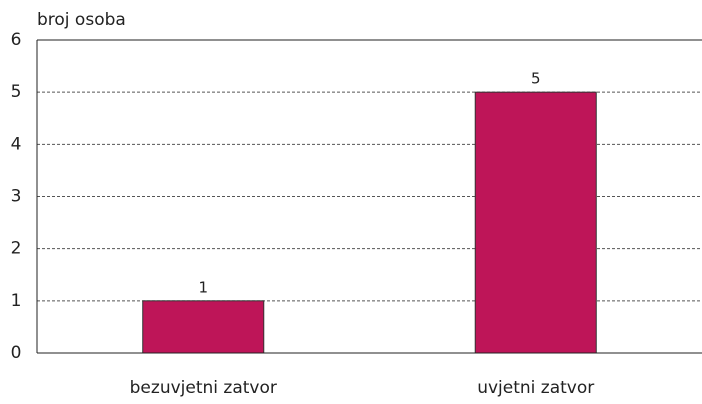  What do you see at coordinates (535, 388) in the screenshot?
I see `x-tick-label: uvjetni zatvor` at bounding box center [535, 388].